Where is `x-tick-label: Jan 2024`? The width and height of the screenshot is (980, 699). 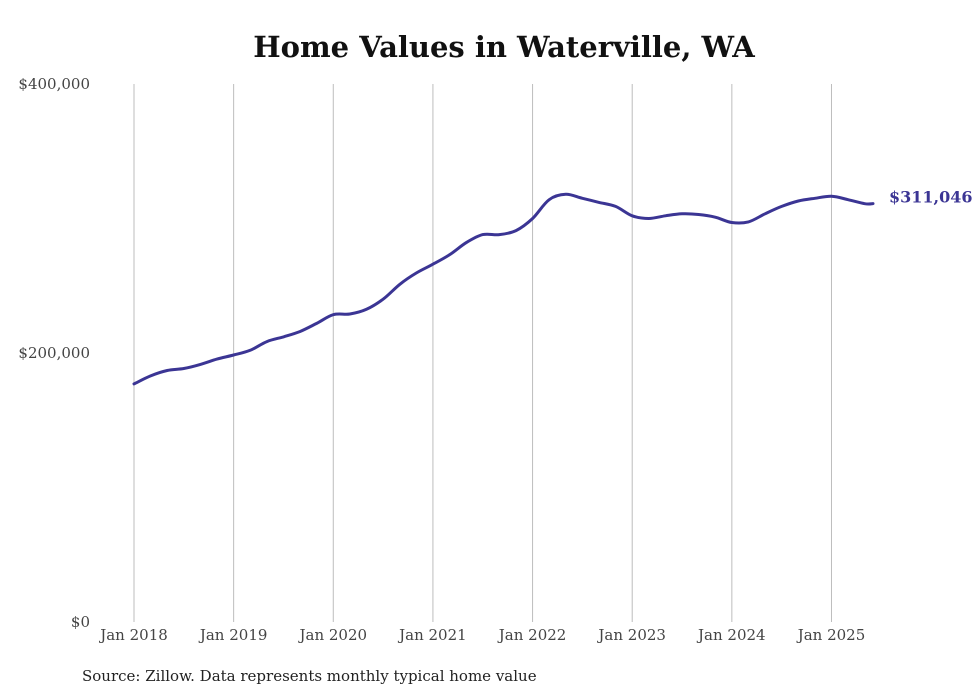 x-tick-label: Jan 2024 is located at coordinates (731, 635).